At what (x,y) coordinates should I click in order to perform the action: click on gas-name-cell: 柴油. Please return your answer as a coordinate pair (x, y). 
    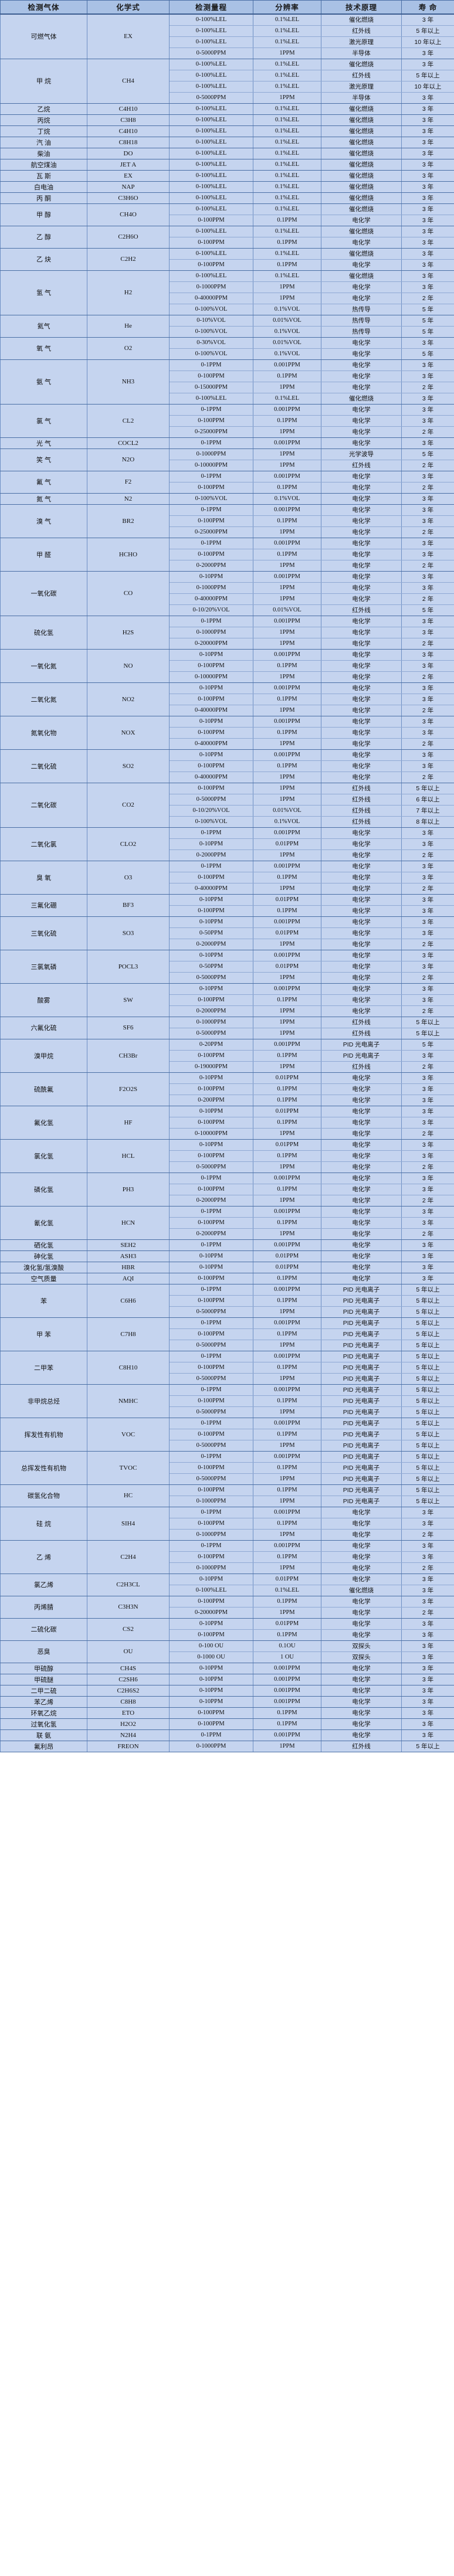
    Looking at the image, I should click on (43, 153).